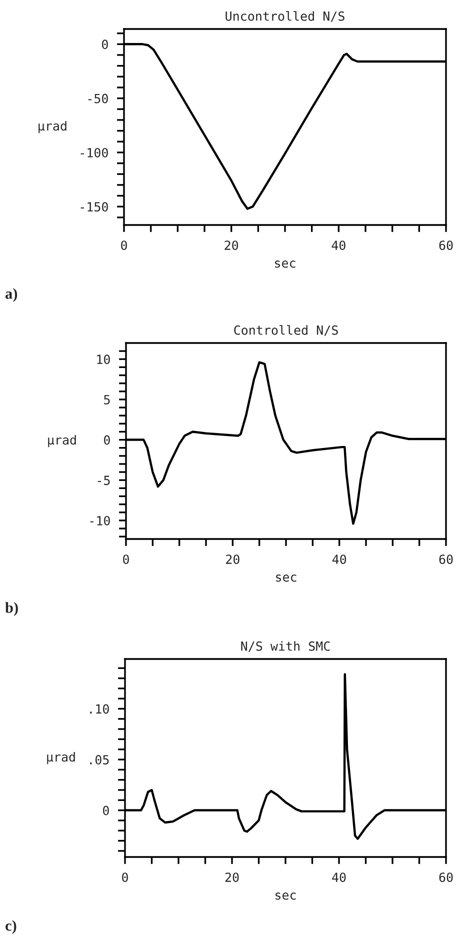 The image size is (461, 940). I want to click on chart-title: Uncontrolled N/S, so click(285, 16).